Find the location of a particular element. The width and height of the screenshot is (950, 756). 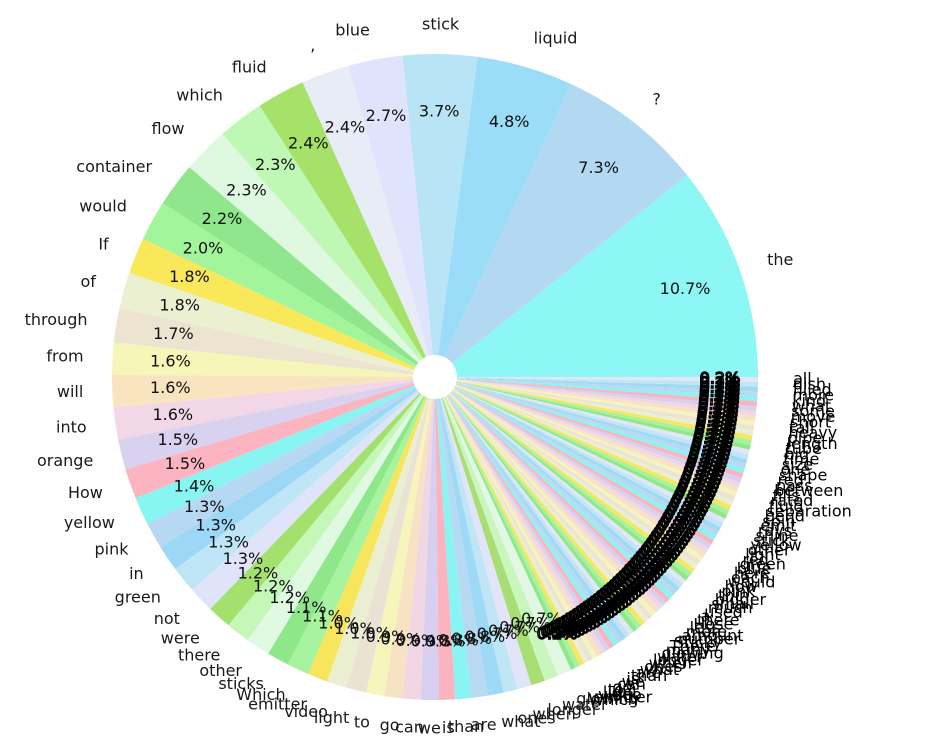

tail-label: stick is located at coordinates (772, 540).